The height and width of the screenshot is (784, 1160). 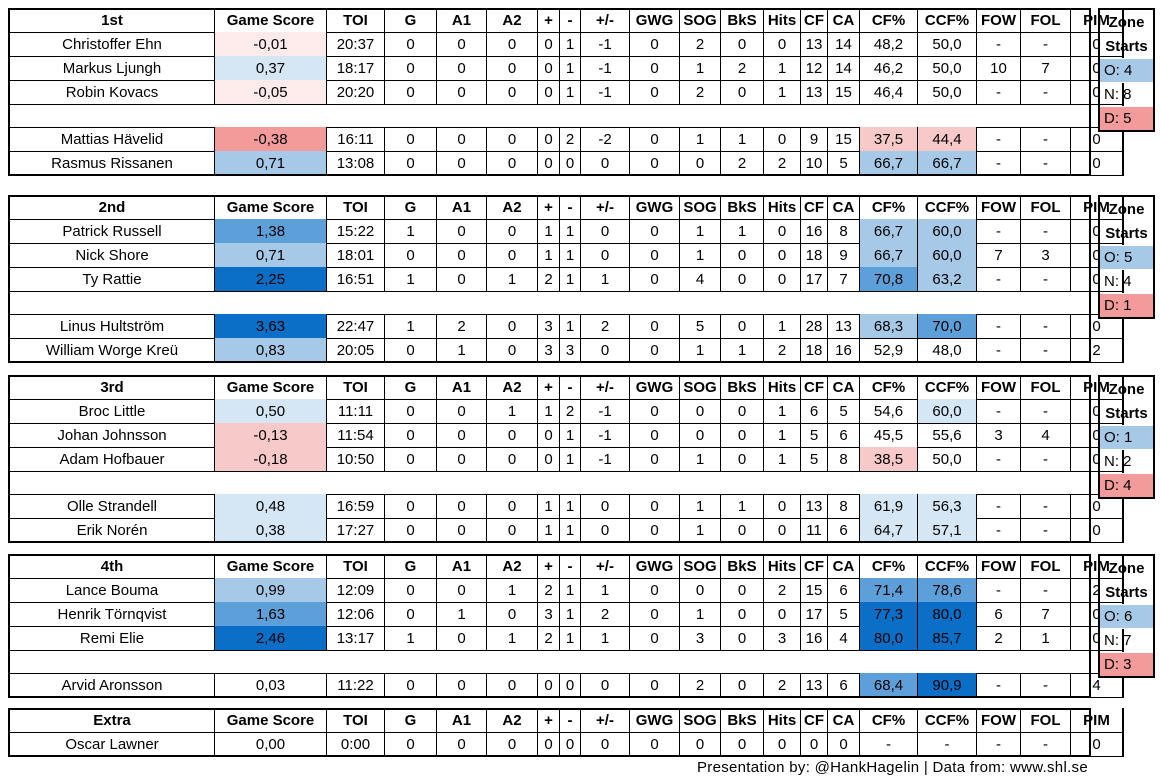 I want to click on stat-cell: 20:05, so click(x=356, y=350).